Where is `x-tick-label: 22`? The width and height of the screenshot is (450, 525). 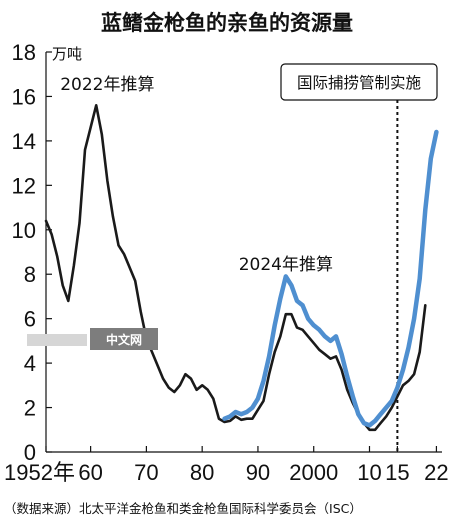 x-tick-label: 22 is located at coordinates (436, 472).